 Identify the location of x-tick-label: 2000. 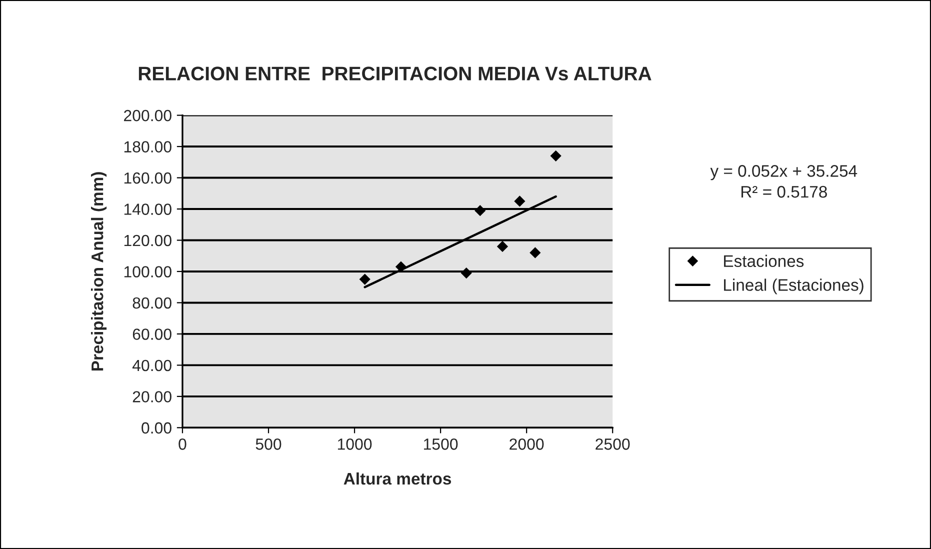
(527, 444).